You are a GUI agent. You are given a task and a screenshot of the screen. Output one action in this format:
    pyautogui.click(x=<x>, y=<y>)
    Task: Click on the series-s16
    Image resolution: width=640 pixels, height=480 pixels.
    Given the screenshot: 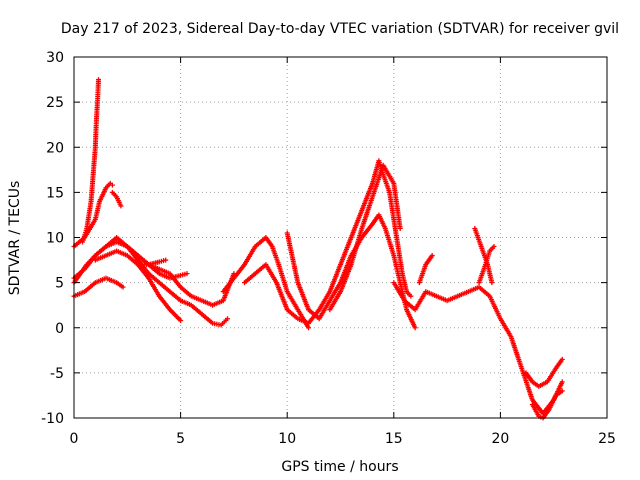 What is the action you would take?
    pyautogui.click(x=483, y=255)
    